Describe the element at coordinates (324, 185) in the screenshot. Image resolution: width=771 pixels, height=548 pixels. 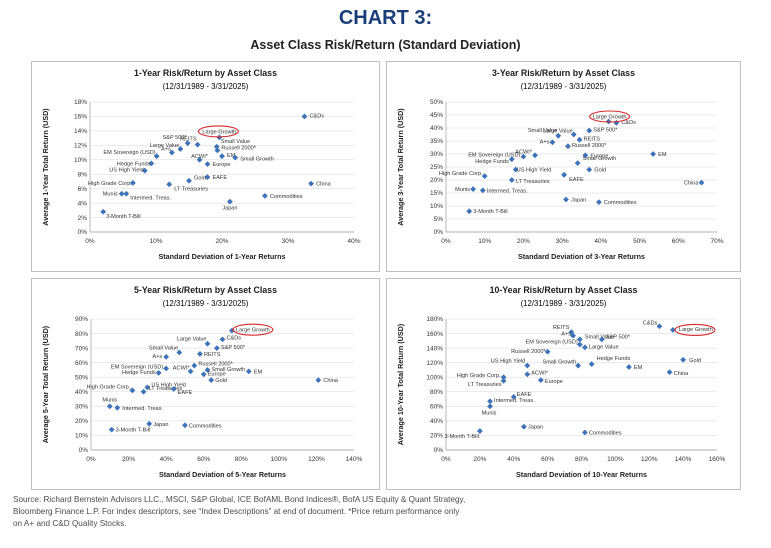
I see `data-label: China` at that location.